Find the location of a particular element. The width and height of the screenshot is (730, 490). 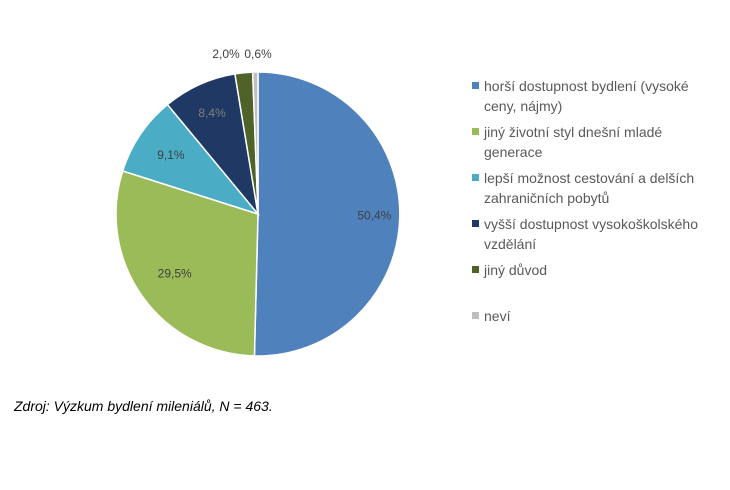

legend-item-6: neví is located at coordinates (597, 316).